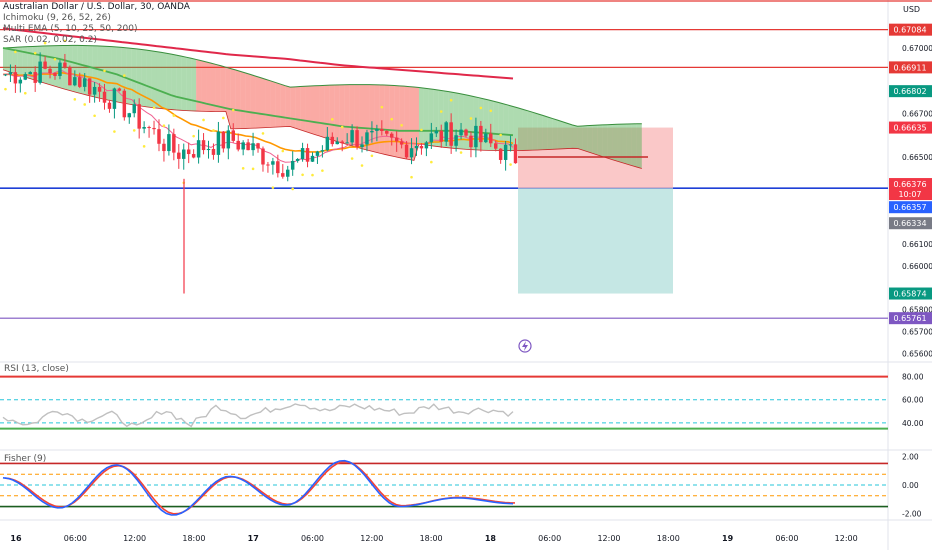  I want to click on time-tick: 12:00, so click(371, 538).